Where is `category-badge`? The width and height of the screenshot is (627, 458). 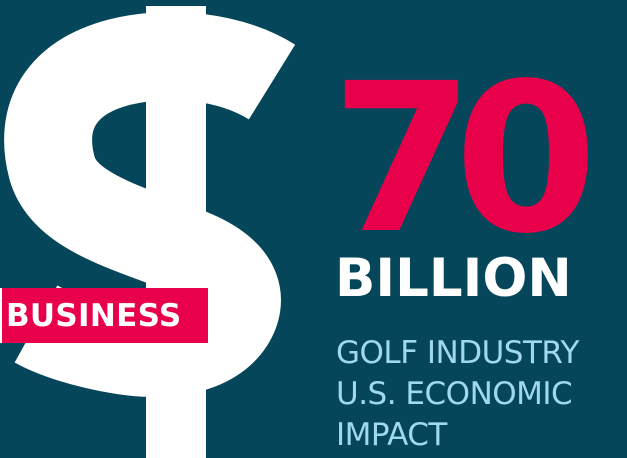
category-badge is located at coordinates (104, 315).